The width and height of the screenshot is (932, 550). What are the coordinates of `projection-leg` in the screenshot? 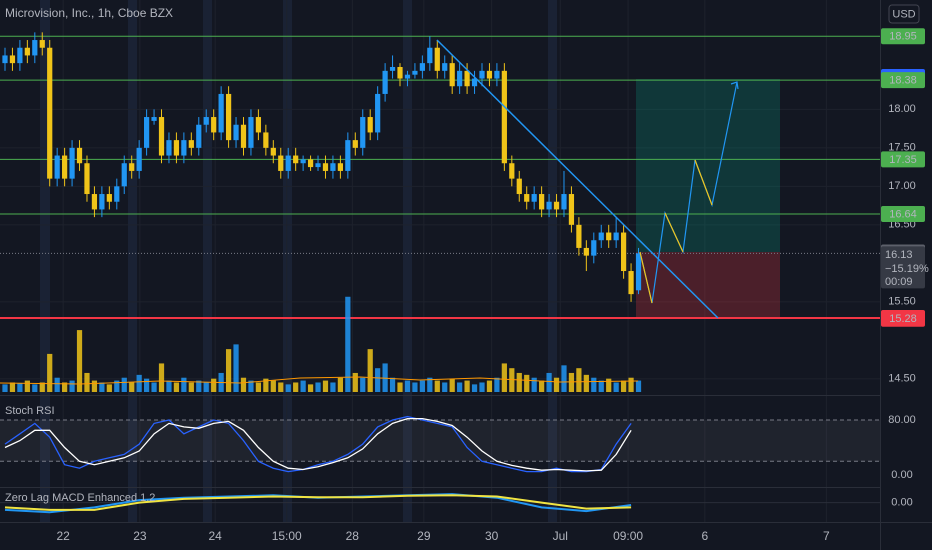 It's located at (646, 277).